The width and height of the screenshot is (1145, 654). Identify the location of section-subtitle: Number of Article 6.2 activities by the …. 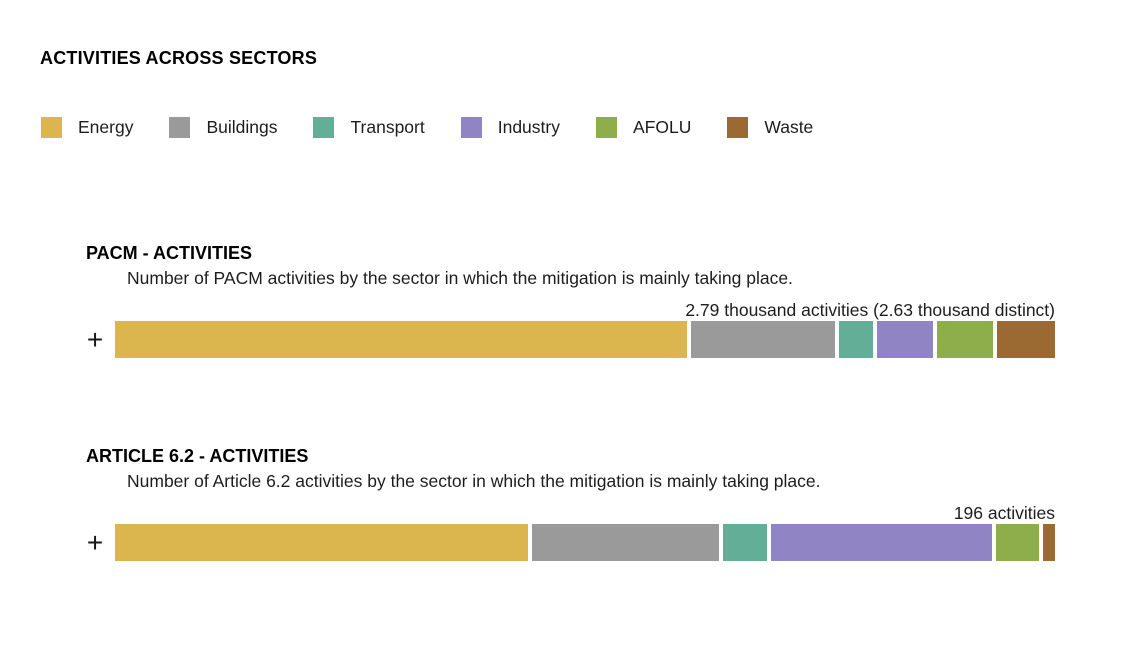
(474, 481).